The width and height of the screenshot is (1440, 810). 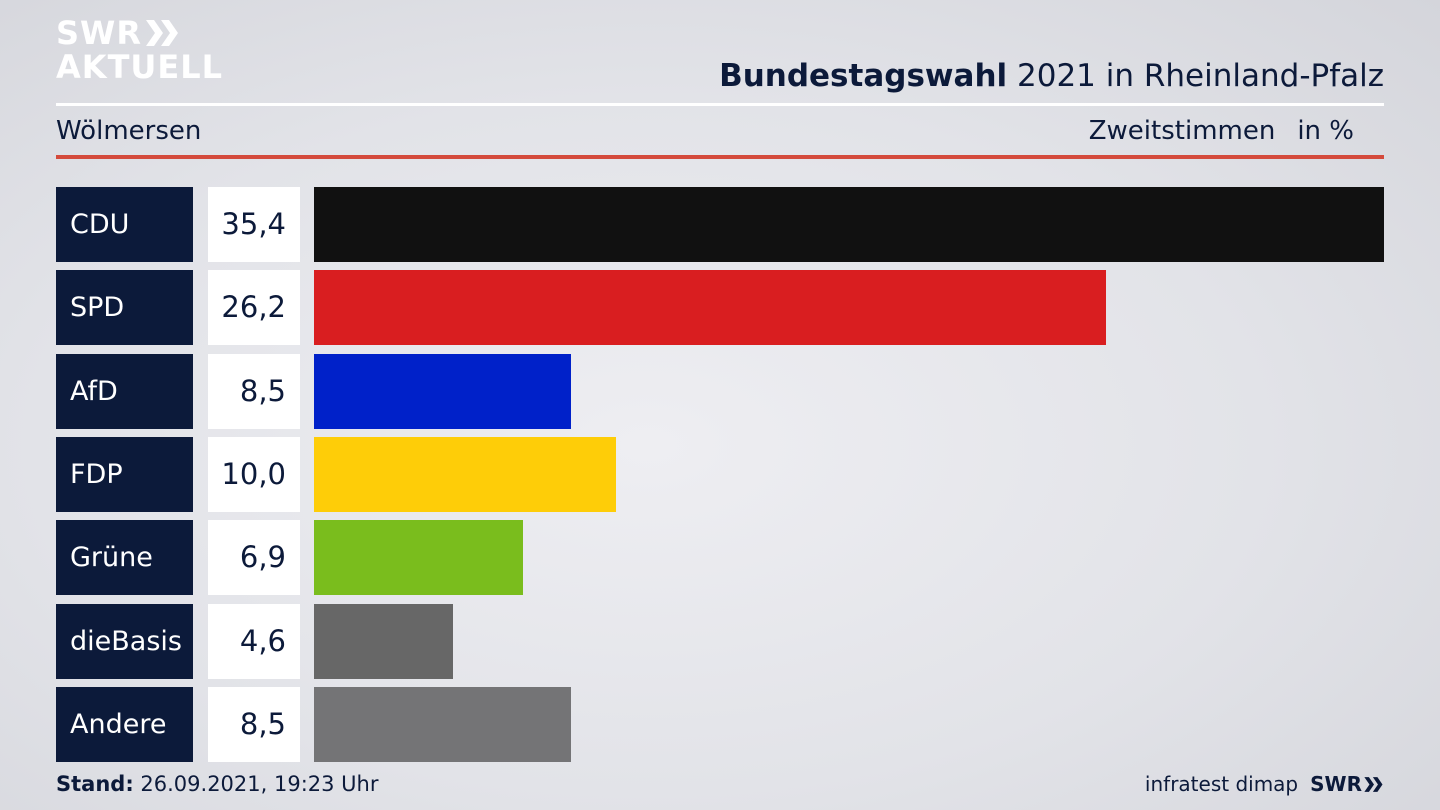 What do you see at coordinates (863, 76) in the screenshot?
I see `title-bold: Bundestagswahl` at bounding box center [863, 76].